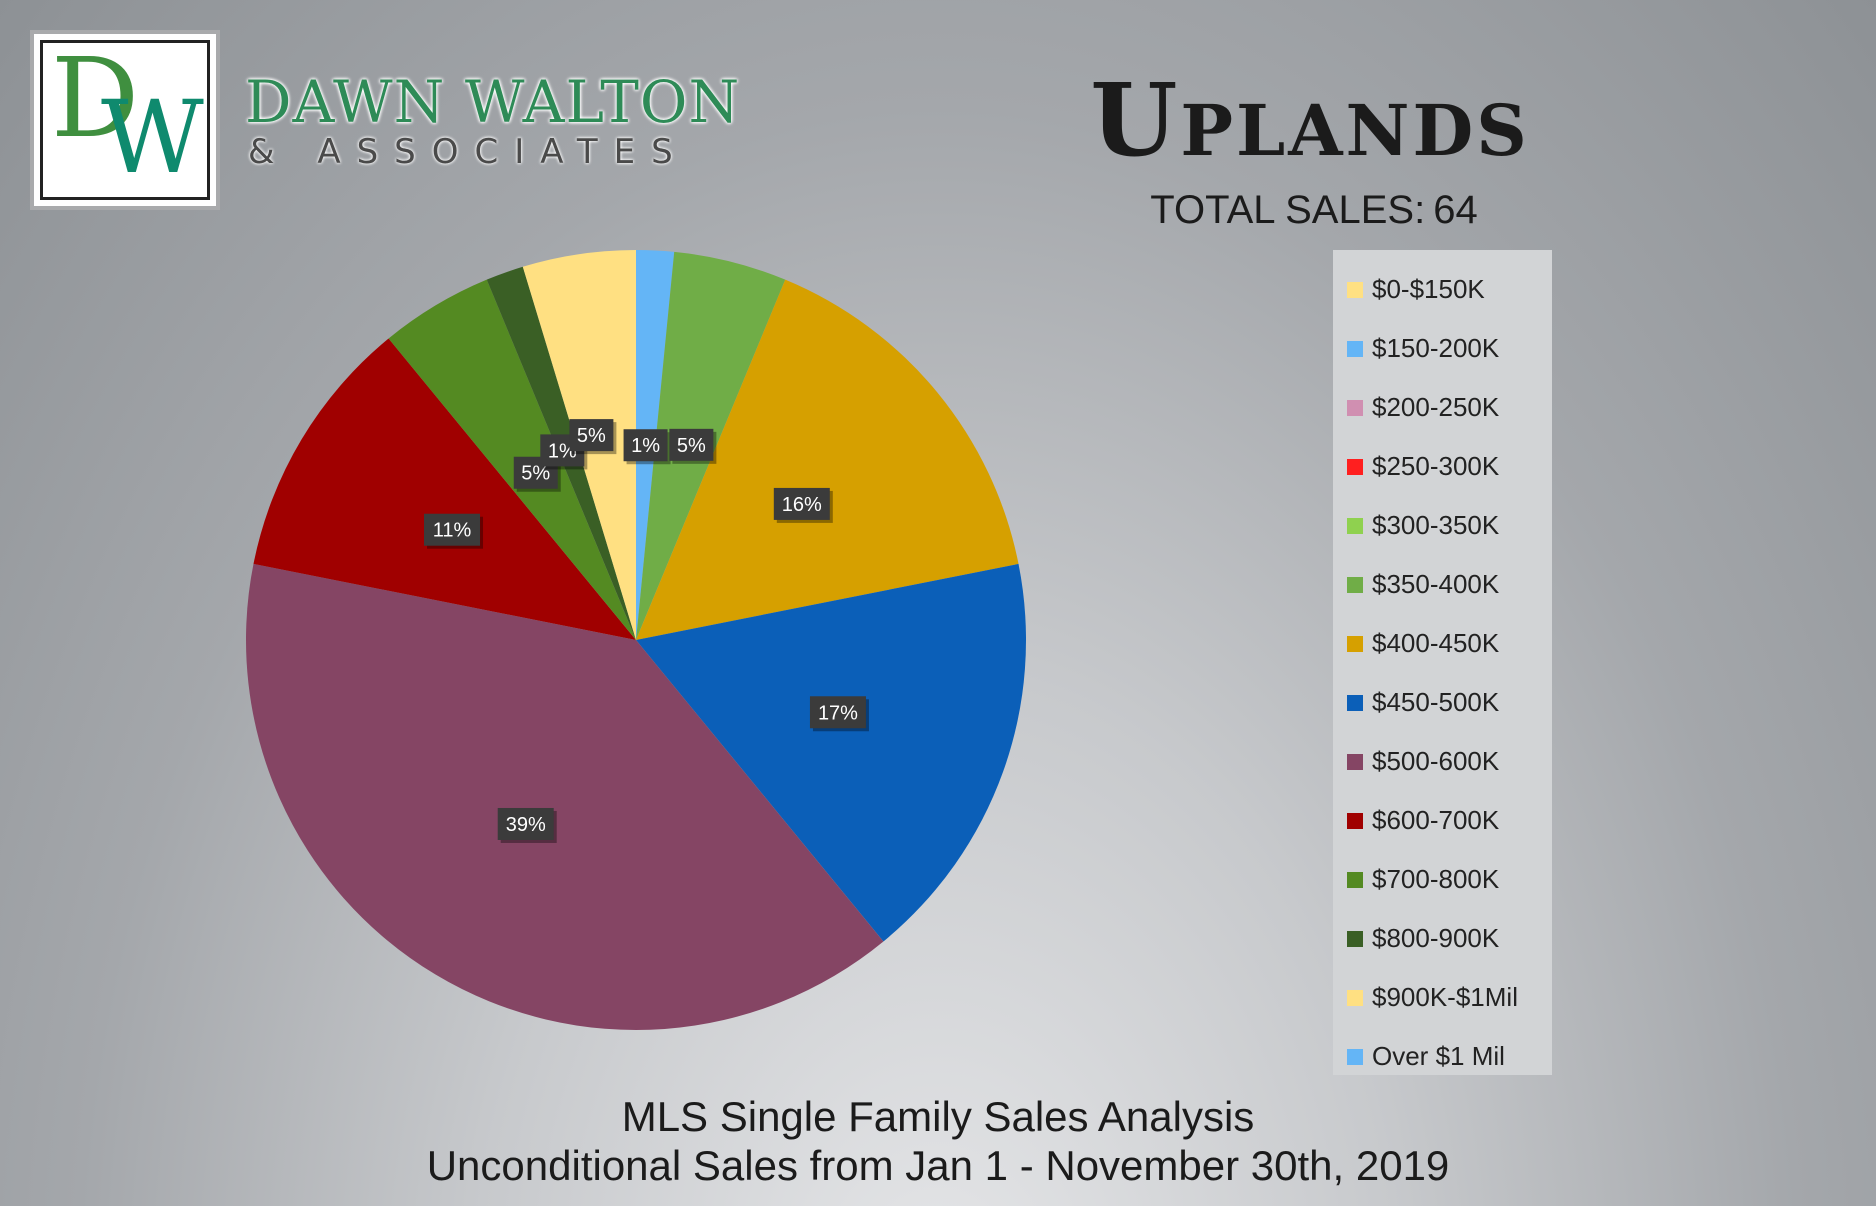 This screenshot has width=1876, height=1206. Describe the element at coordinates (1436, 466) in the screenshot. I see `legend-label: $250-300K` at that location.